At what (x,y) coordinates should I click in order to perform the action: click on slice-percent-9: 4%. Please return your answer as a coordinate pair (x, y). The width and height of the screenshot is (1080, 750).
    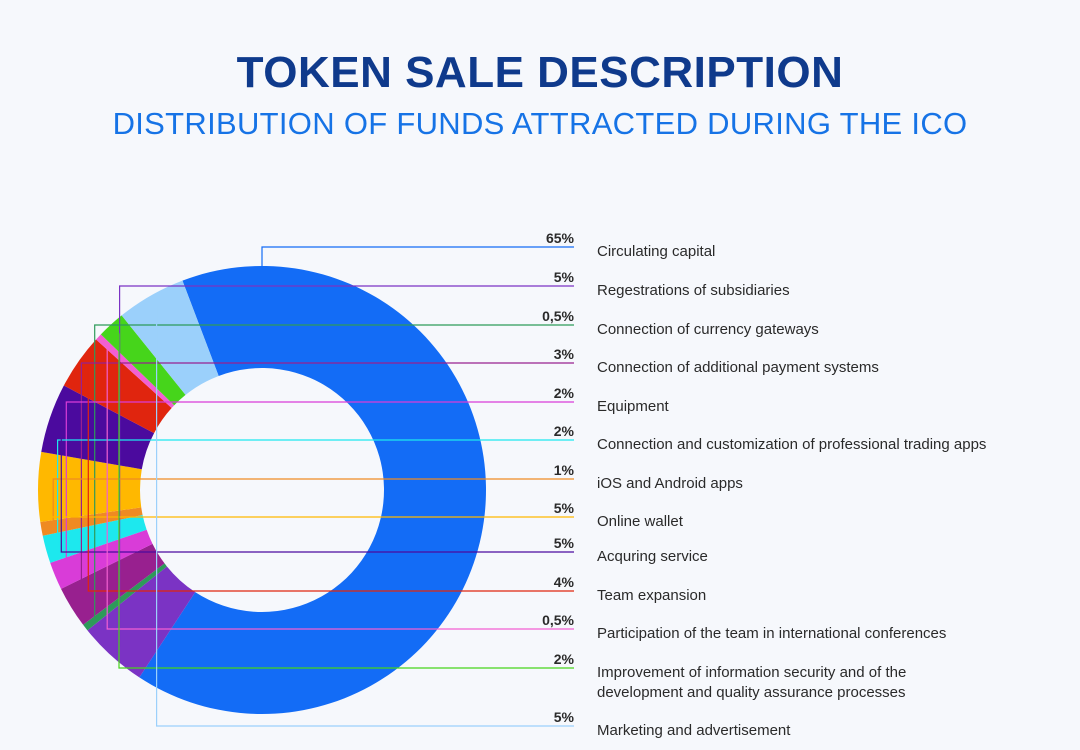
    Looking at the image, I should click on (564, 582).